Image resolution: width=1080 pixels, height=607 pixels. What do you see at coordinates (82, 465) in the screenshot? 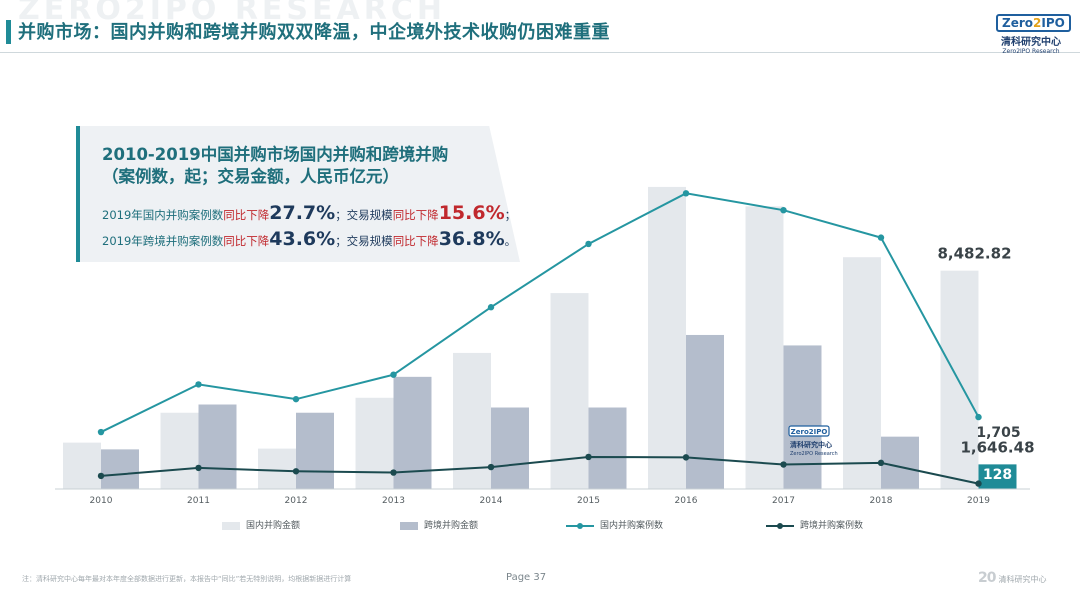
I see `bar-domestic-2010` at bounding box center [82, 465].